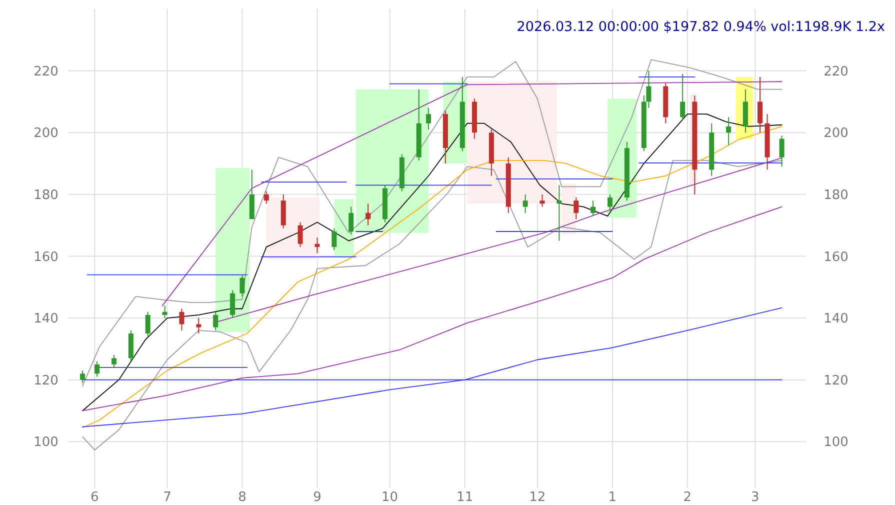 The image size is (895, 505). Describe the element at coordinates (687, 497) in the screenshot. I see `x-tick-label: 2` at that location.